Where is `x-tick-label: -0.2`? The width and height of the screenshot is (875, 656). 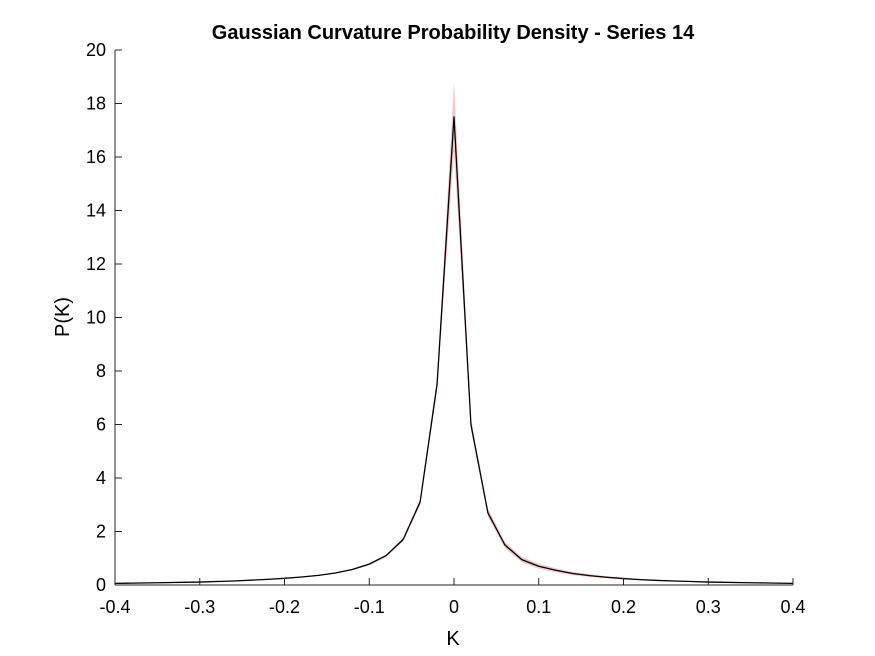 x-tick-label: -0.2 is located at coordinates (284, 607).